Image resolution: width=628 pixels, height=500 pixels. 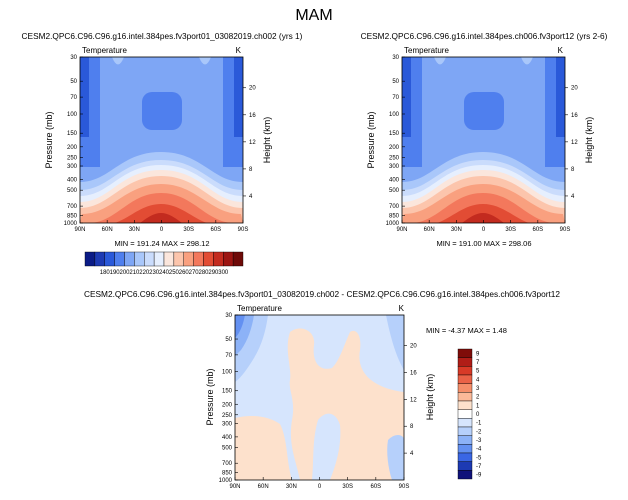 I want to click on colorbar-label: 220, so click(x=144, y=273).